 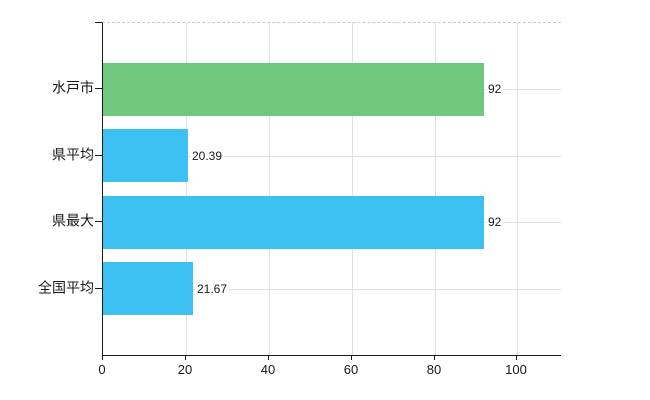 I want to click on bar-value-label: 20.39, so click(x=207, y=156).